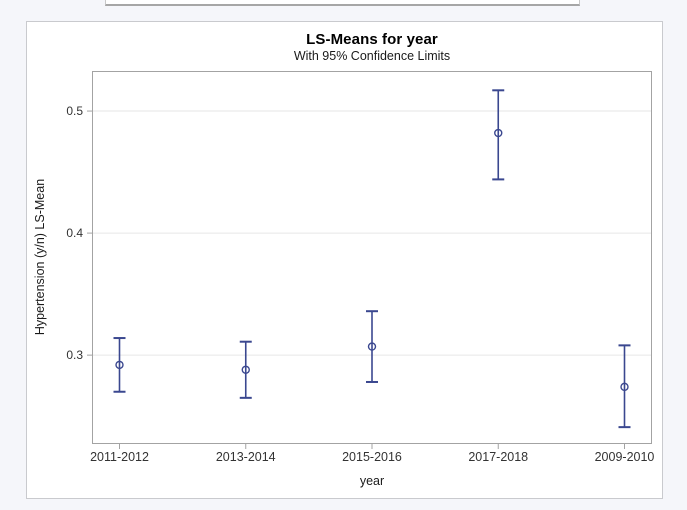 This screenshot has height=510, width=687. What do you see at coordinates (372, 481) in the screenshot?
I see `x-axis-title: year` at bounding box center [372, 481].